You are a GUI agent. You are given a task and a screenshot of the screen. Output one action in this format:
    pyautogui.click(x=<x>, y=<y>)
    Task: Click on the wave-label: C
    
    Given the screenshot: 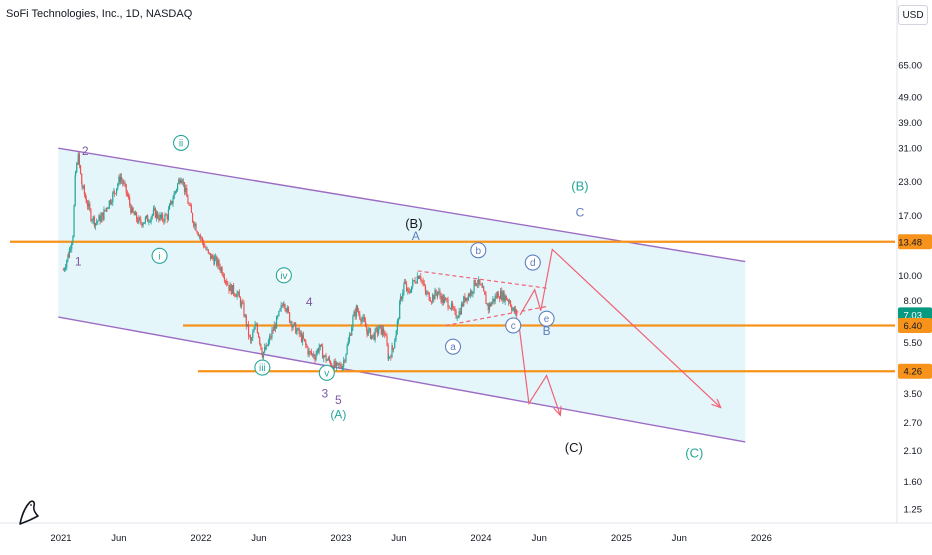 What is the action you would take?
    pyautogui.click(x=580, y=212)
    